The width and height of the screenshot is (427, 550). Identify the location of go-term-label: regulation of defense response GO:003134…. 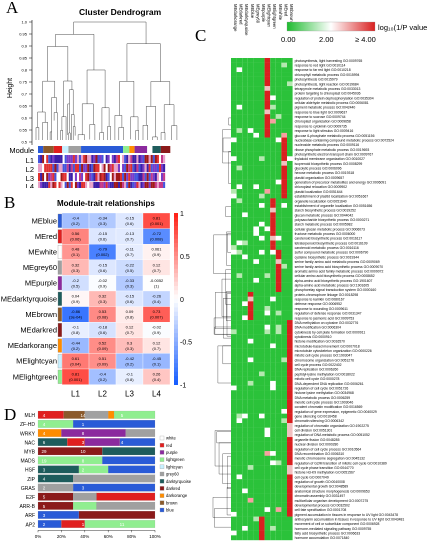
(328, 314).